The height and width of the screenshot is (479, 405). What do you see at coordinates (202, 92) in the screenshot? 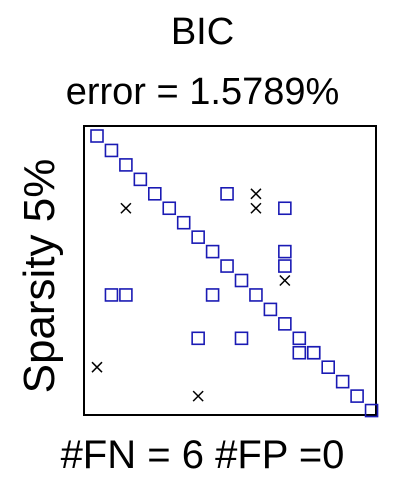
I see `chart-subtitle-error: error = 1.5789%` at bounding box center [202, 92].